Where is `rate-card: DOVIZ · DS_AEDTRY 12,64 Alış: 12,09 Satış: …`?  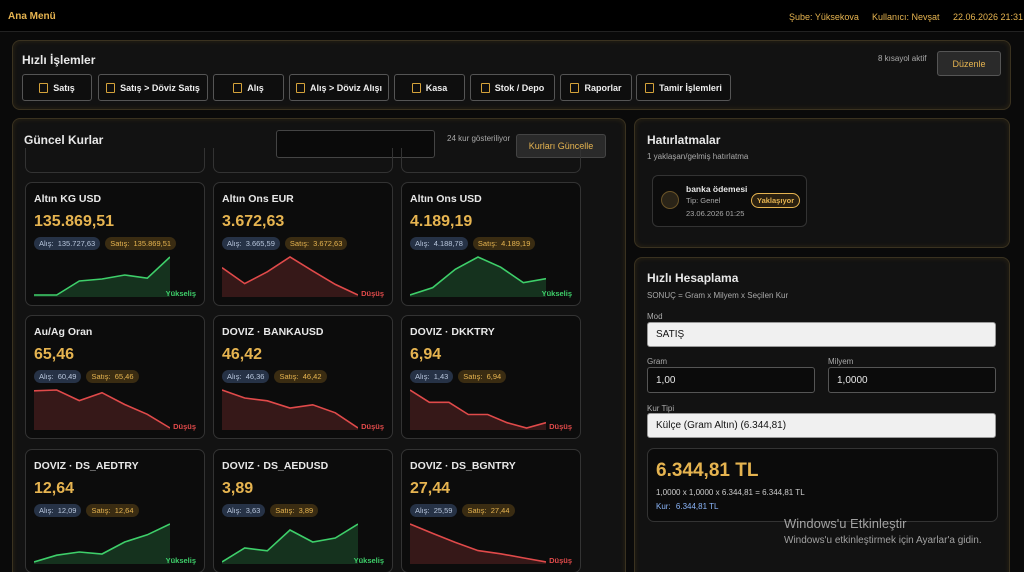
rate-card: DOVIZ · DS_AEDTRY 12,64 Alış: 12,09 Satış: … is located at coordinates (115, 510).